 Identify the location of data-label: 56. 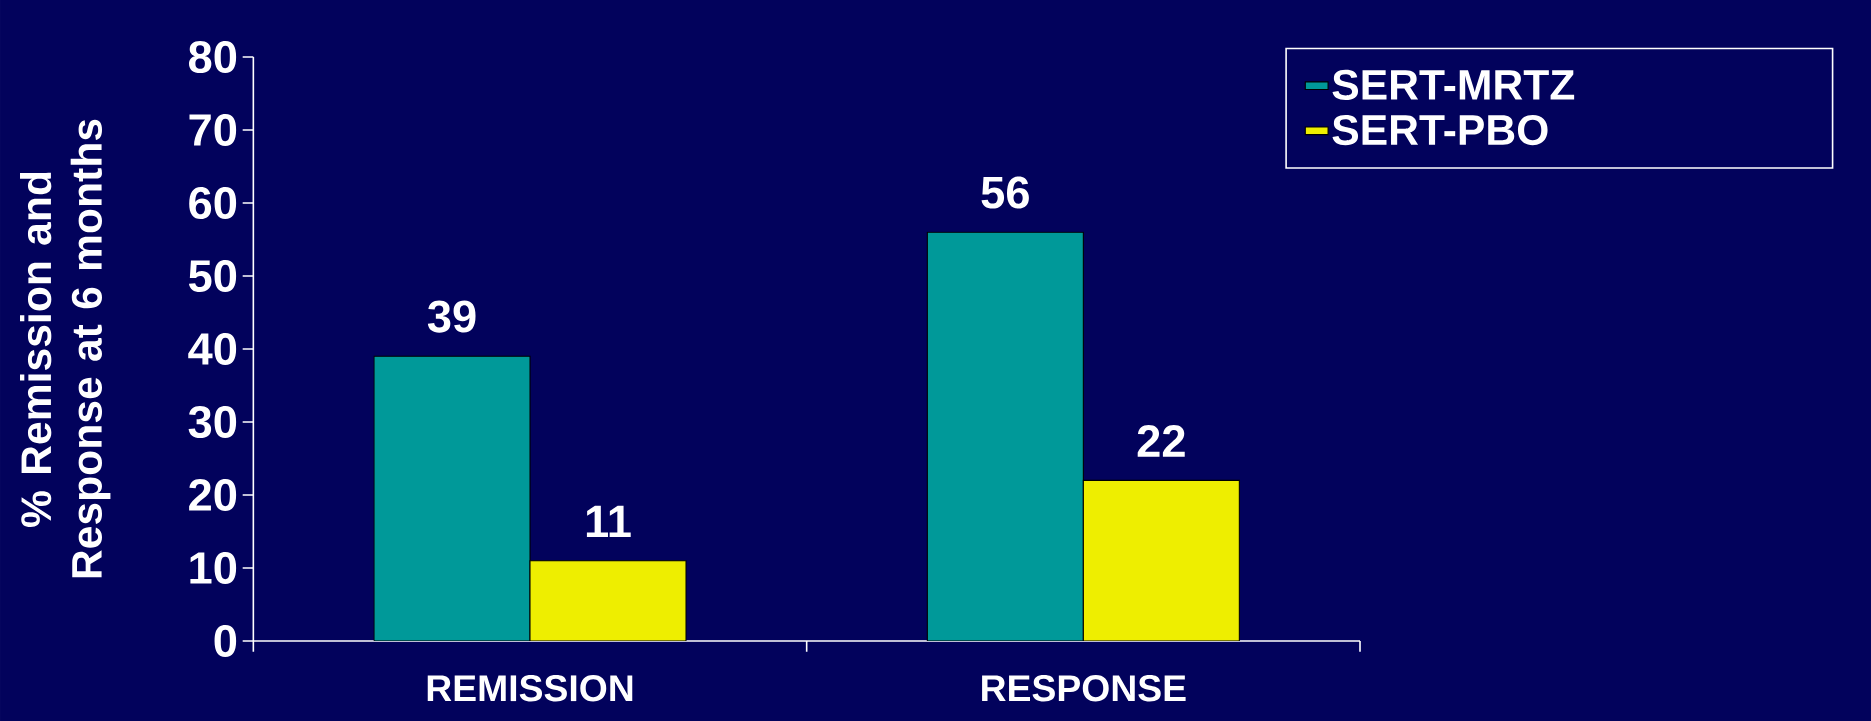
(1005, 192).